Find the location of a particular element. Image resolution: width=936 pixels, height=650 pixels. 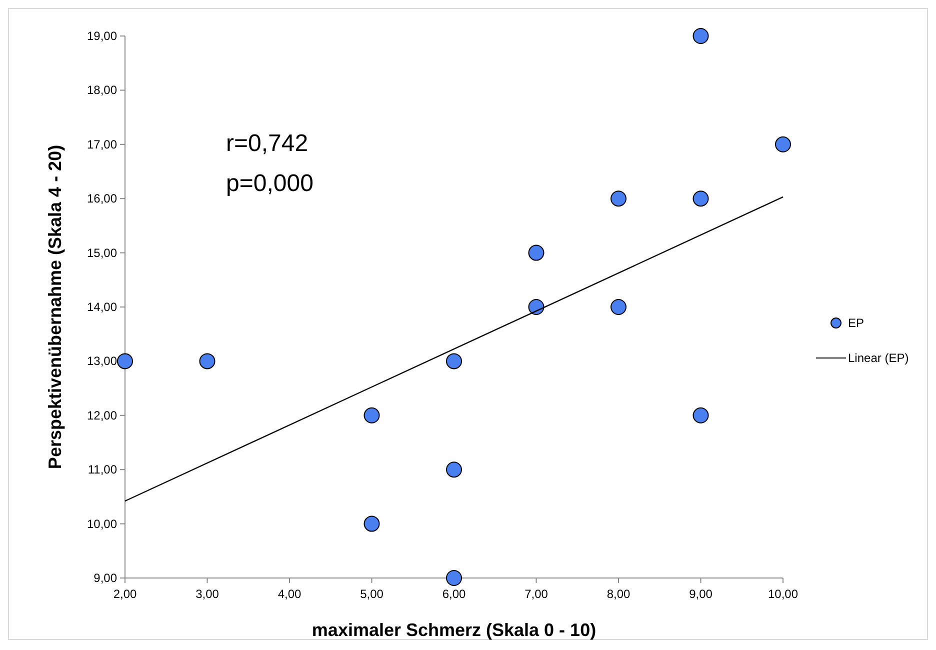

y-tick-label: 17,00 is located at coordinates (102, 144).